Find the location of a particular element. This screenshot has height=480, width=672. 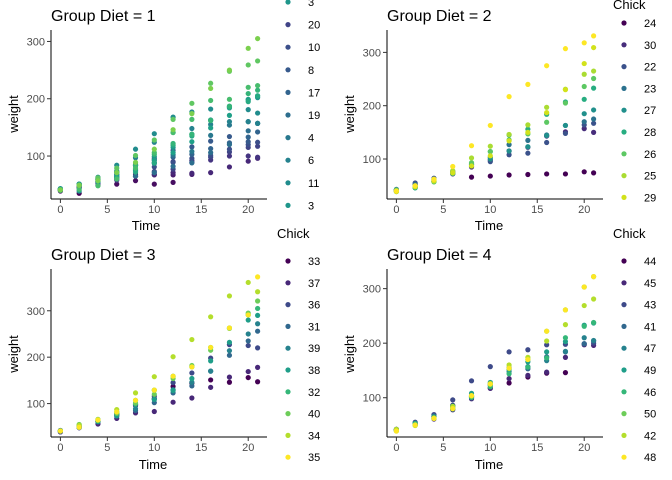

legend-label: 40 is located at coordinates (314, 415).